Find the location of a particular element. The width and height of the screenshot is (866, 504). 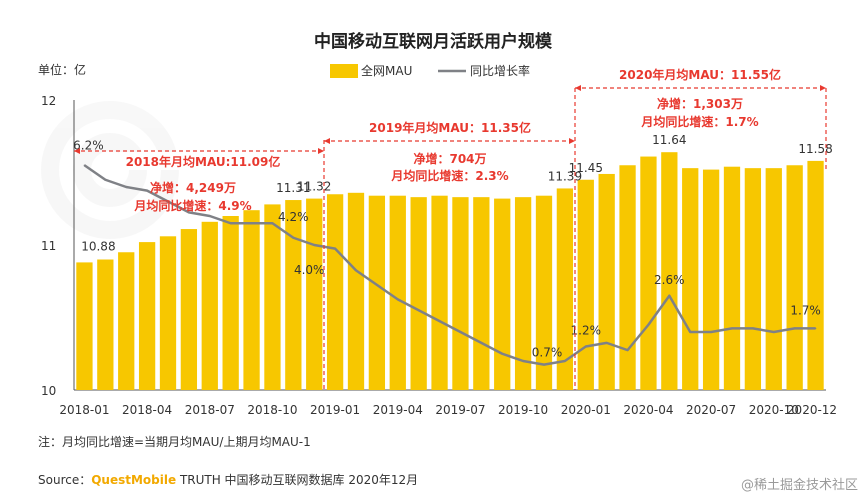

x-tick-label: 2020-07 is located at coordinates (711, 410).